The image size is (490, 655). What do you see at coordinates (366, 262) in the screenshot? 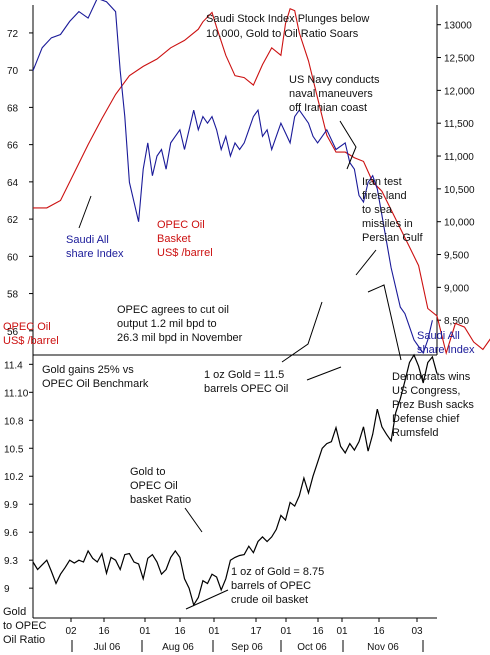
I see `iran-pointer` at bounding box center [366, 262].